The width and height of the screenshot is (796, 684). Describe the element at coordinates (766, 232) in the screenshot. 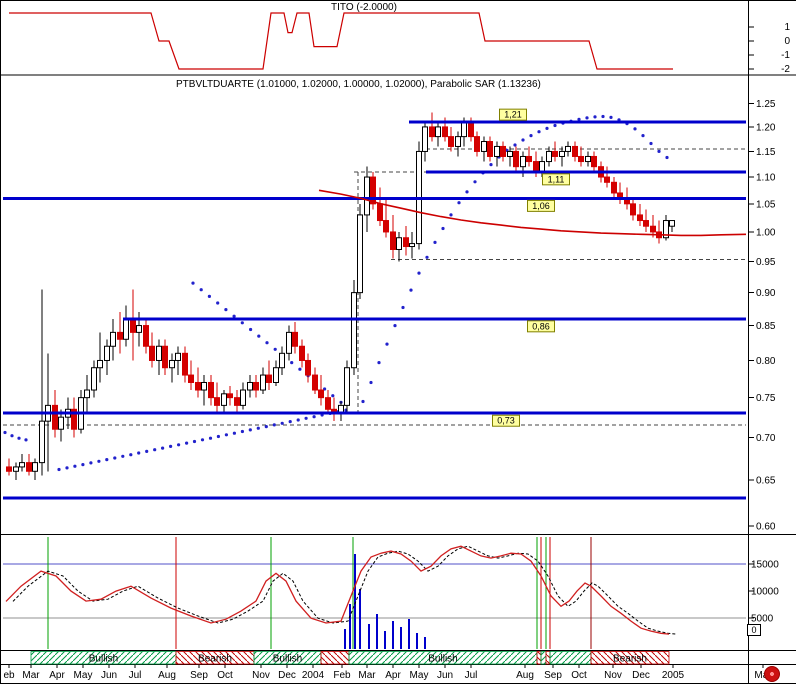

I see `svg-text: 1.00` at that location.